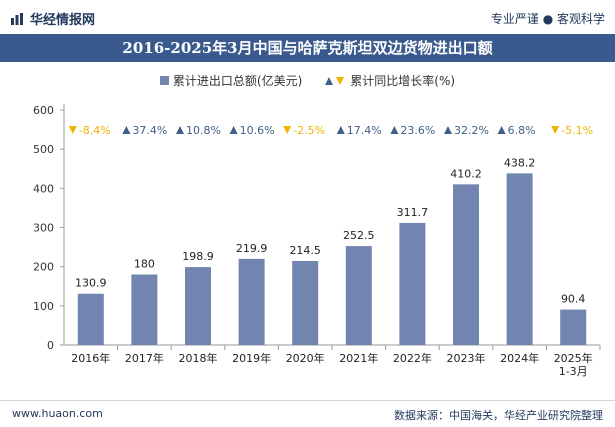 The image size is (615, 427). Describe the element at coordinates (198, 358) in the screenshot. I see `x-tick-label: 2018年` at that location.